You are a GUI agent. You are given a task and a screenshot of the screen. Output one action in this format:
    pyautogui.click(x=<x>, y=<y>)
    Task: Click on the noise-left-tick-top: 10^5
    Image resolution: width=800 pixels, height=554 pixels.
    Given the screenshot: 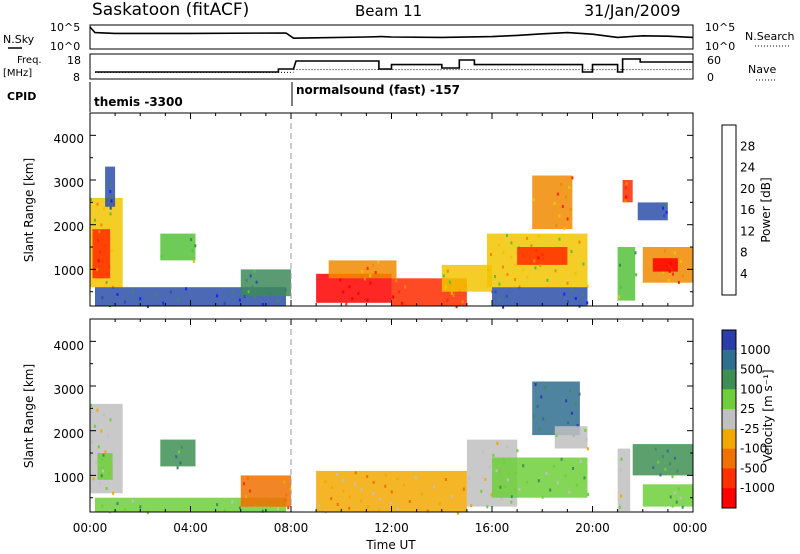 What is the action you would take?
    pyautogui.click(x=65, y=27)
    